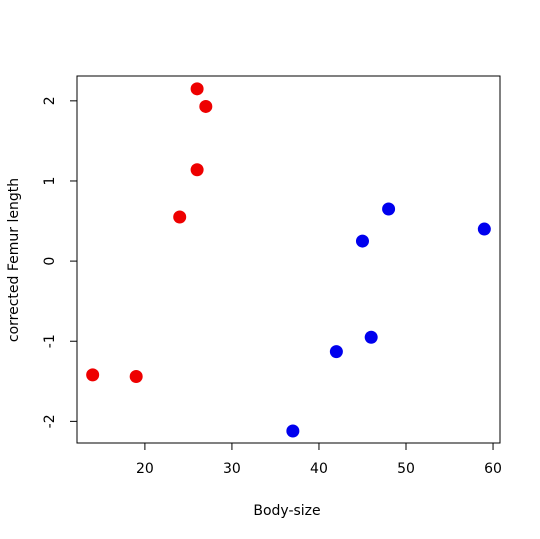 The image size is (540, 539). I want to click on x-axis-label: Body-size, so click(286, 511).